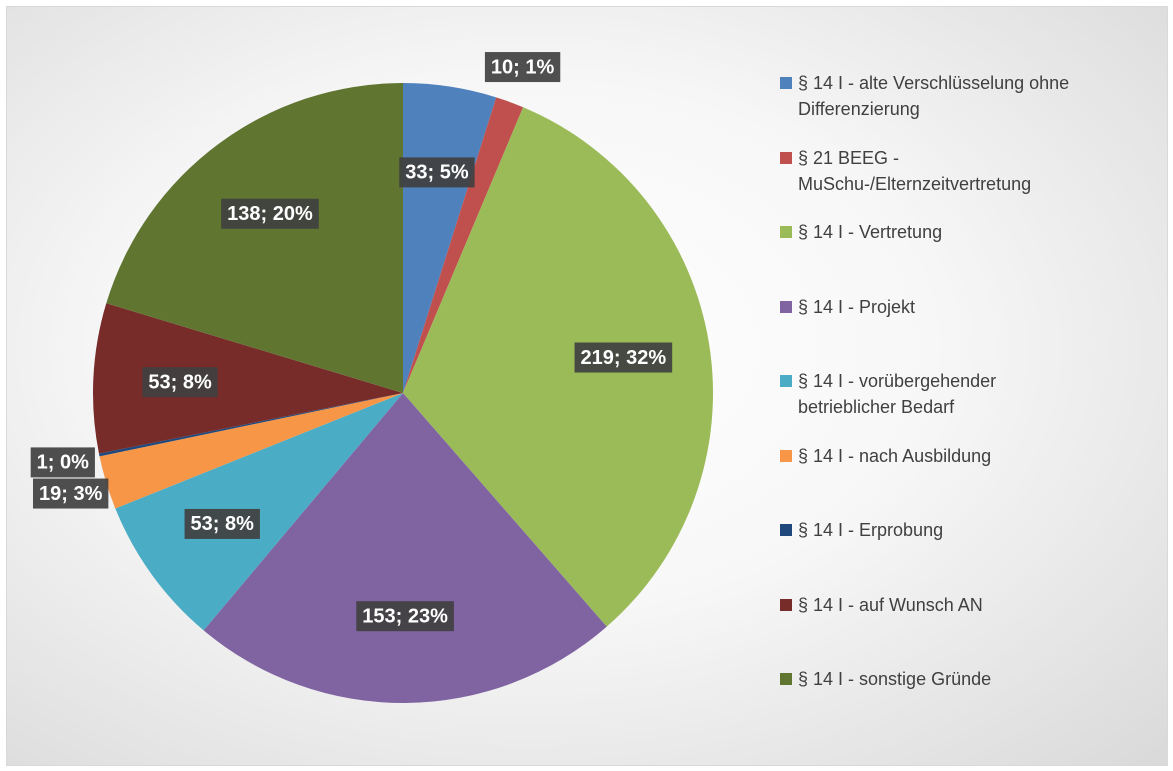 This screenshot has height=771, width=1173. I want to click on legend-label: § 14 I - Erprobung, so click(871, 530).